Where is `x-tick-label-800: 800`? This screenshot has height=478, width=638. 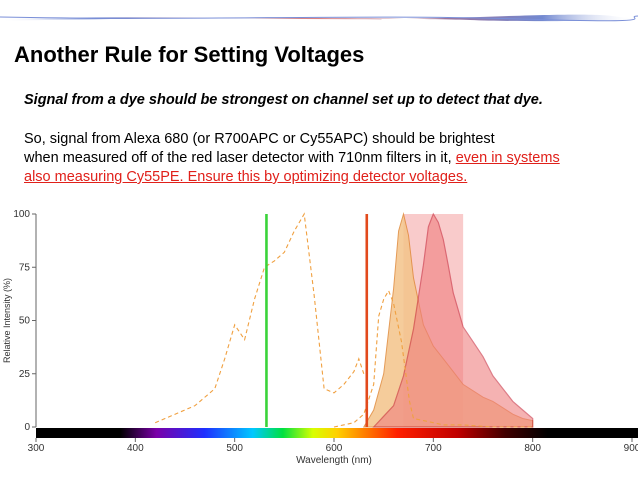 x-tick-label-800: 800 is located at coordinates (532, 448).